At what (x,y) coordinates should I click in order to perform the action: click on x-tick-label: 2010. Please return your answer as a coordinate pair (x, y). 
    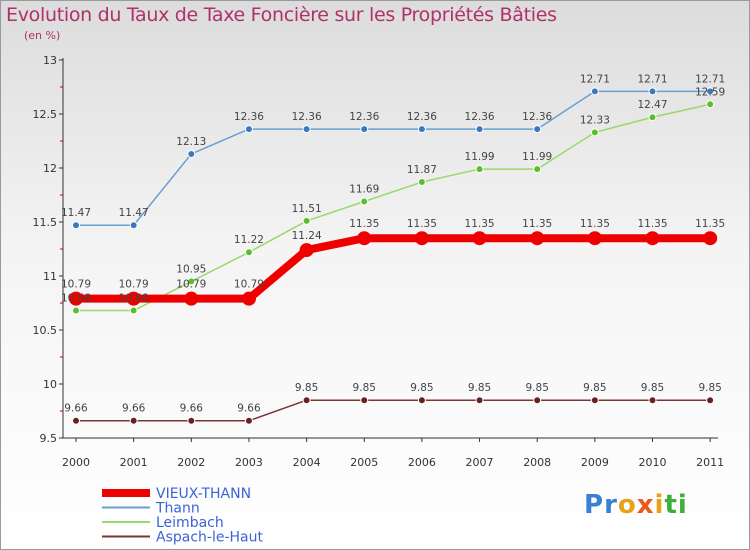
    Looking at the image, I should click on (653, 462).